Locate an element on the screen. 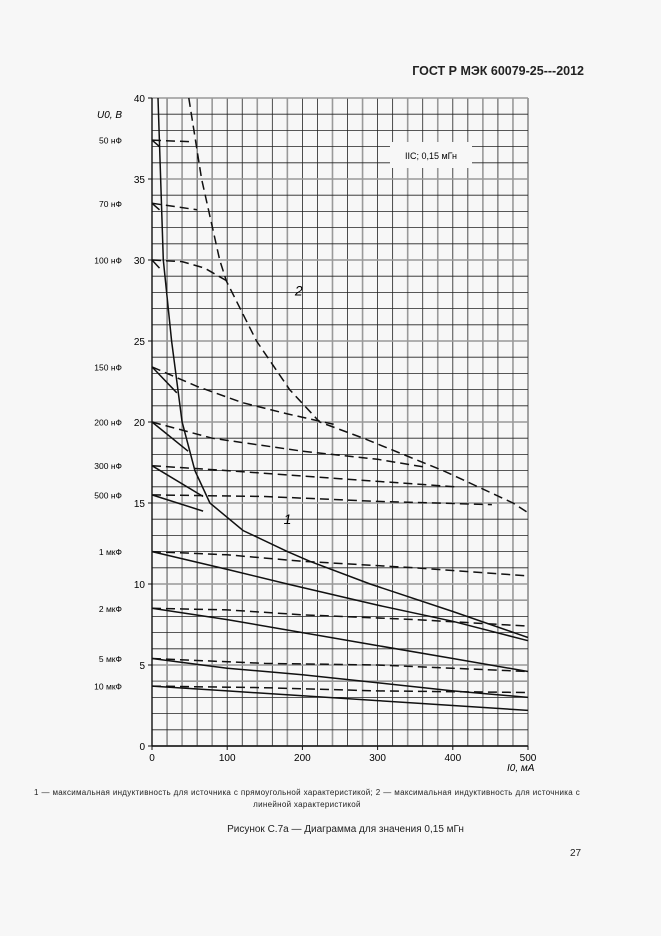  y-tick-label: 40 is located at coordinates (140, 99).